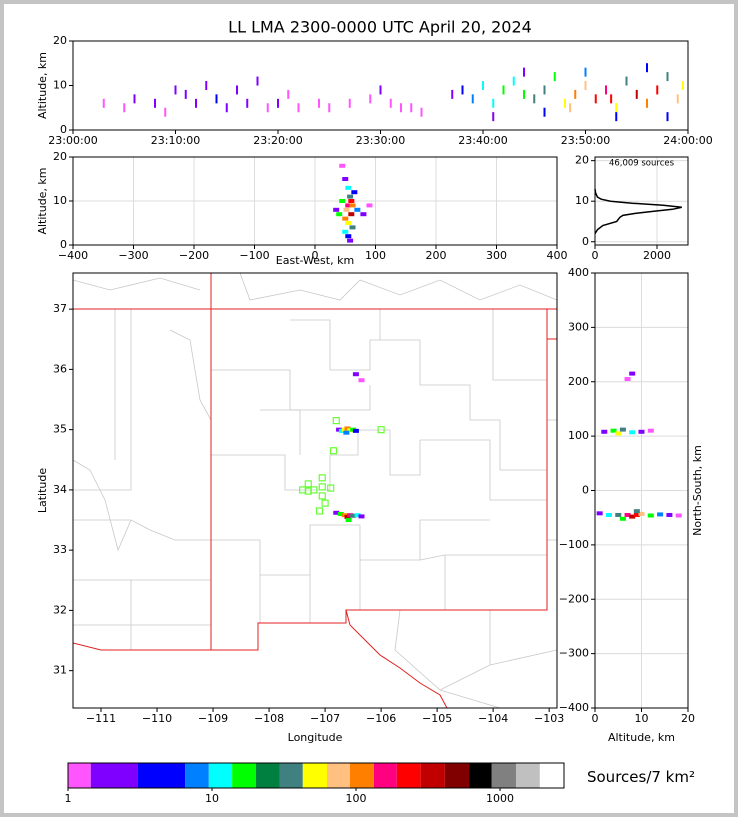 This screenshot has height=817, width=738. What do you see at coordinates (68, 798) in the screenshot?
I see `colorbar-tick-label: 1` at bounding box center [68, 798].